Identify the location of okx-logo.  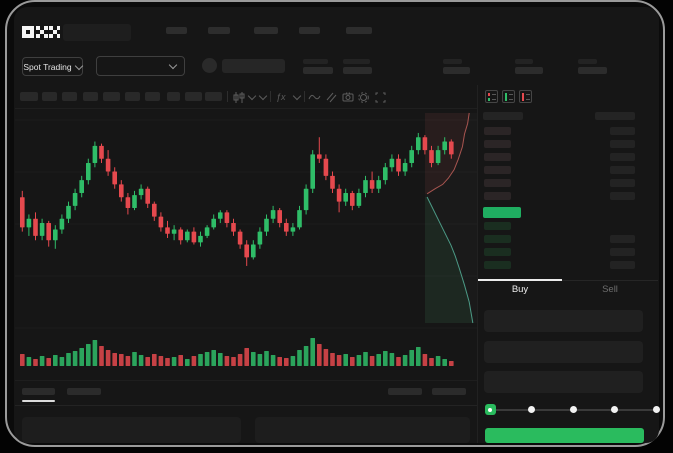
(41, 32).